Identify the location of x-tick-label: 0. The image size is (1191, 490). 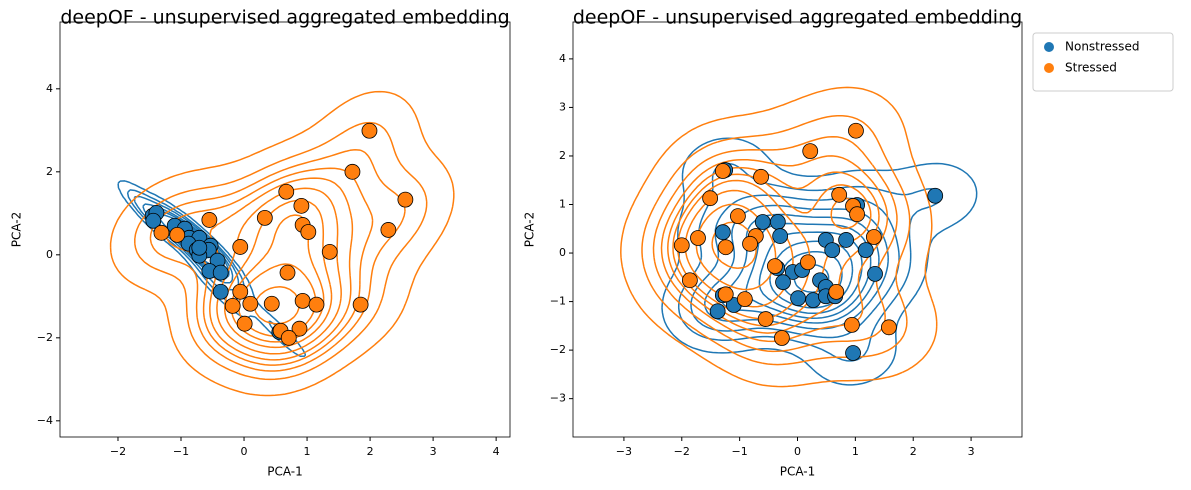
(797, 451).